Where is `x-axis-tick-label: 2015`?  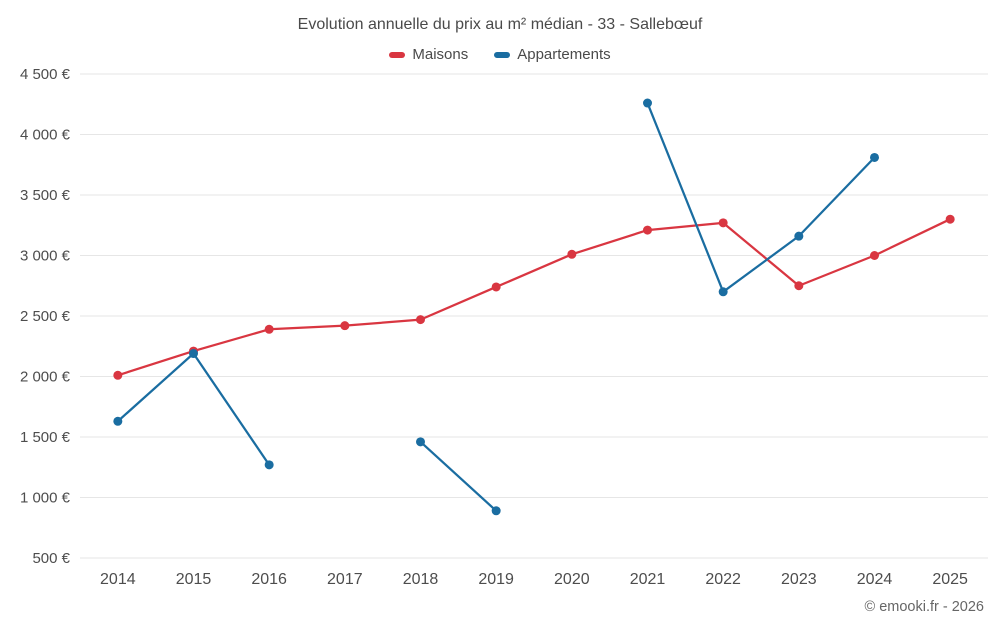 x-axis-tick-label: 2015 is located at coordinates (194, 579).